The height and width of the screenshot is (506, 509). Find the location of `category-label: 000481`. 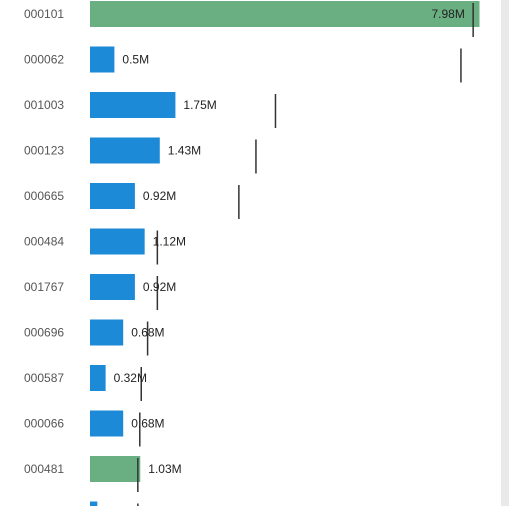

category-label: 000481 is located at coordinates (44, 469).